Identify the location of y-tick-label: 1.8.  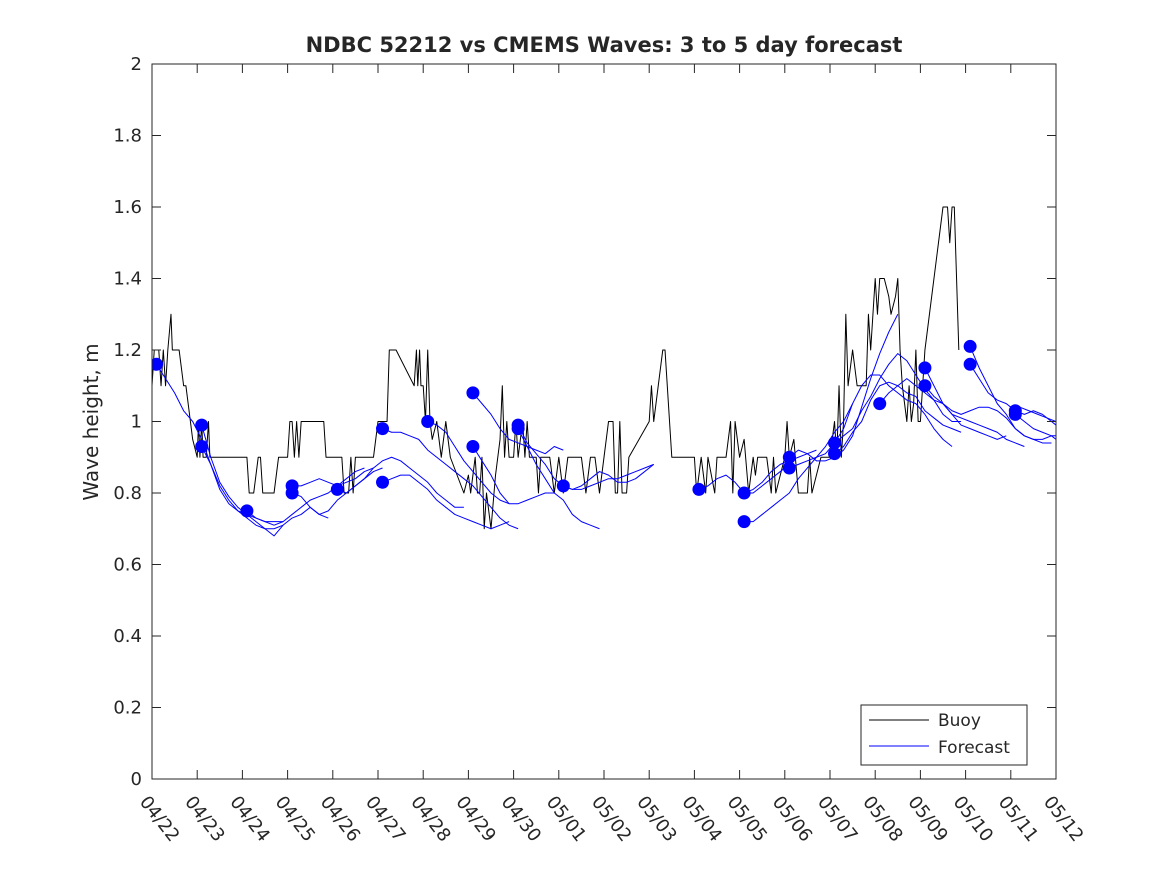
(127, 136).